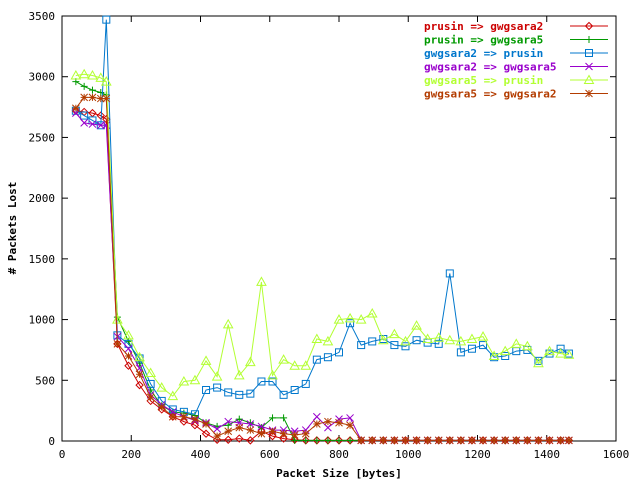 Image resolution: width=640 pixels, height=480 pixels. What do you see at coordinates (62, 454) in the screenshot?
I see `x-tick-label: 0` at bounding box center [62, 454].